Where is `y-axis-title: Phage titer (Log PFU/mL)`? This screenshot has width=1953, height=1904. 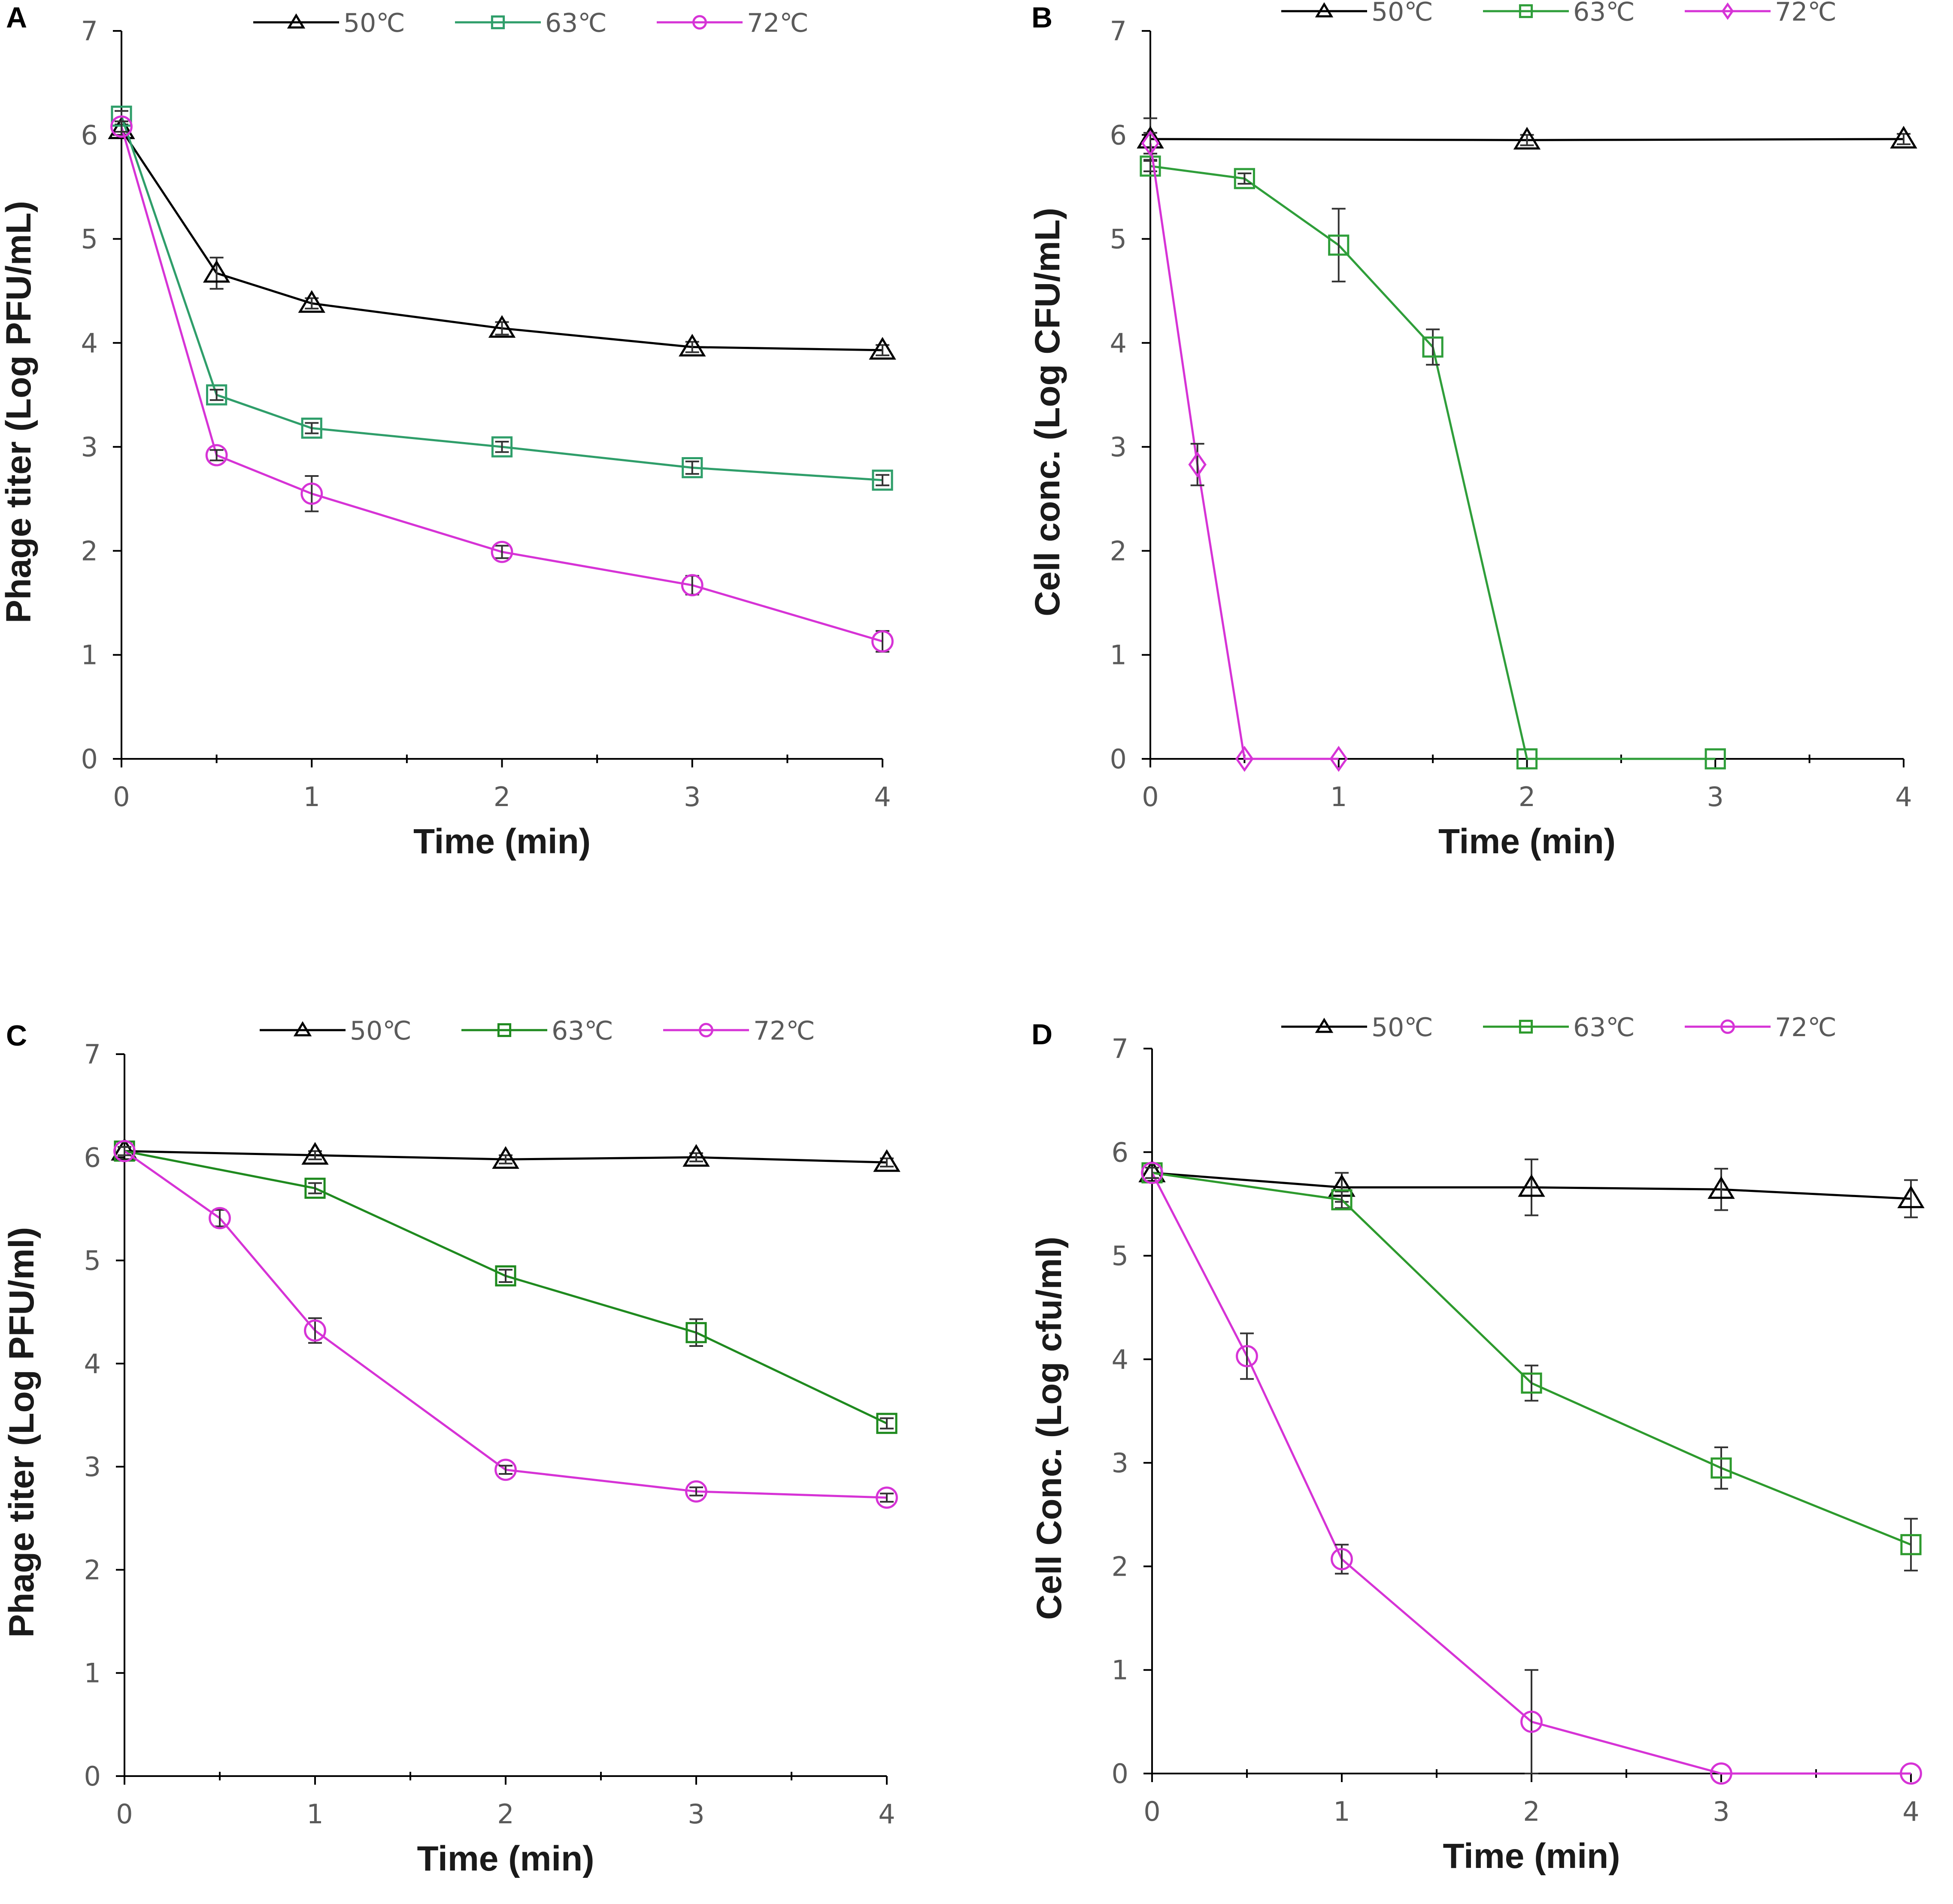
y-axis-title: Phage titer (Log PFU/mL) is located at coordinates (19, 412).